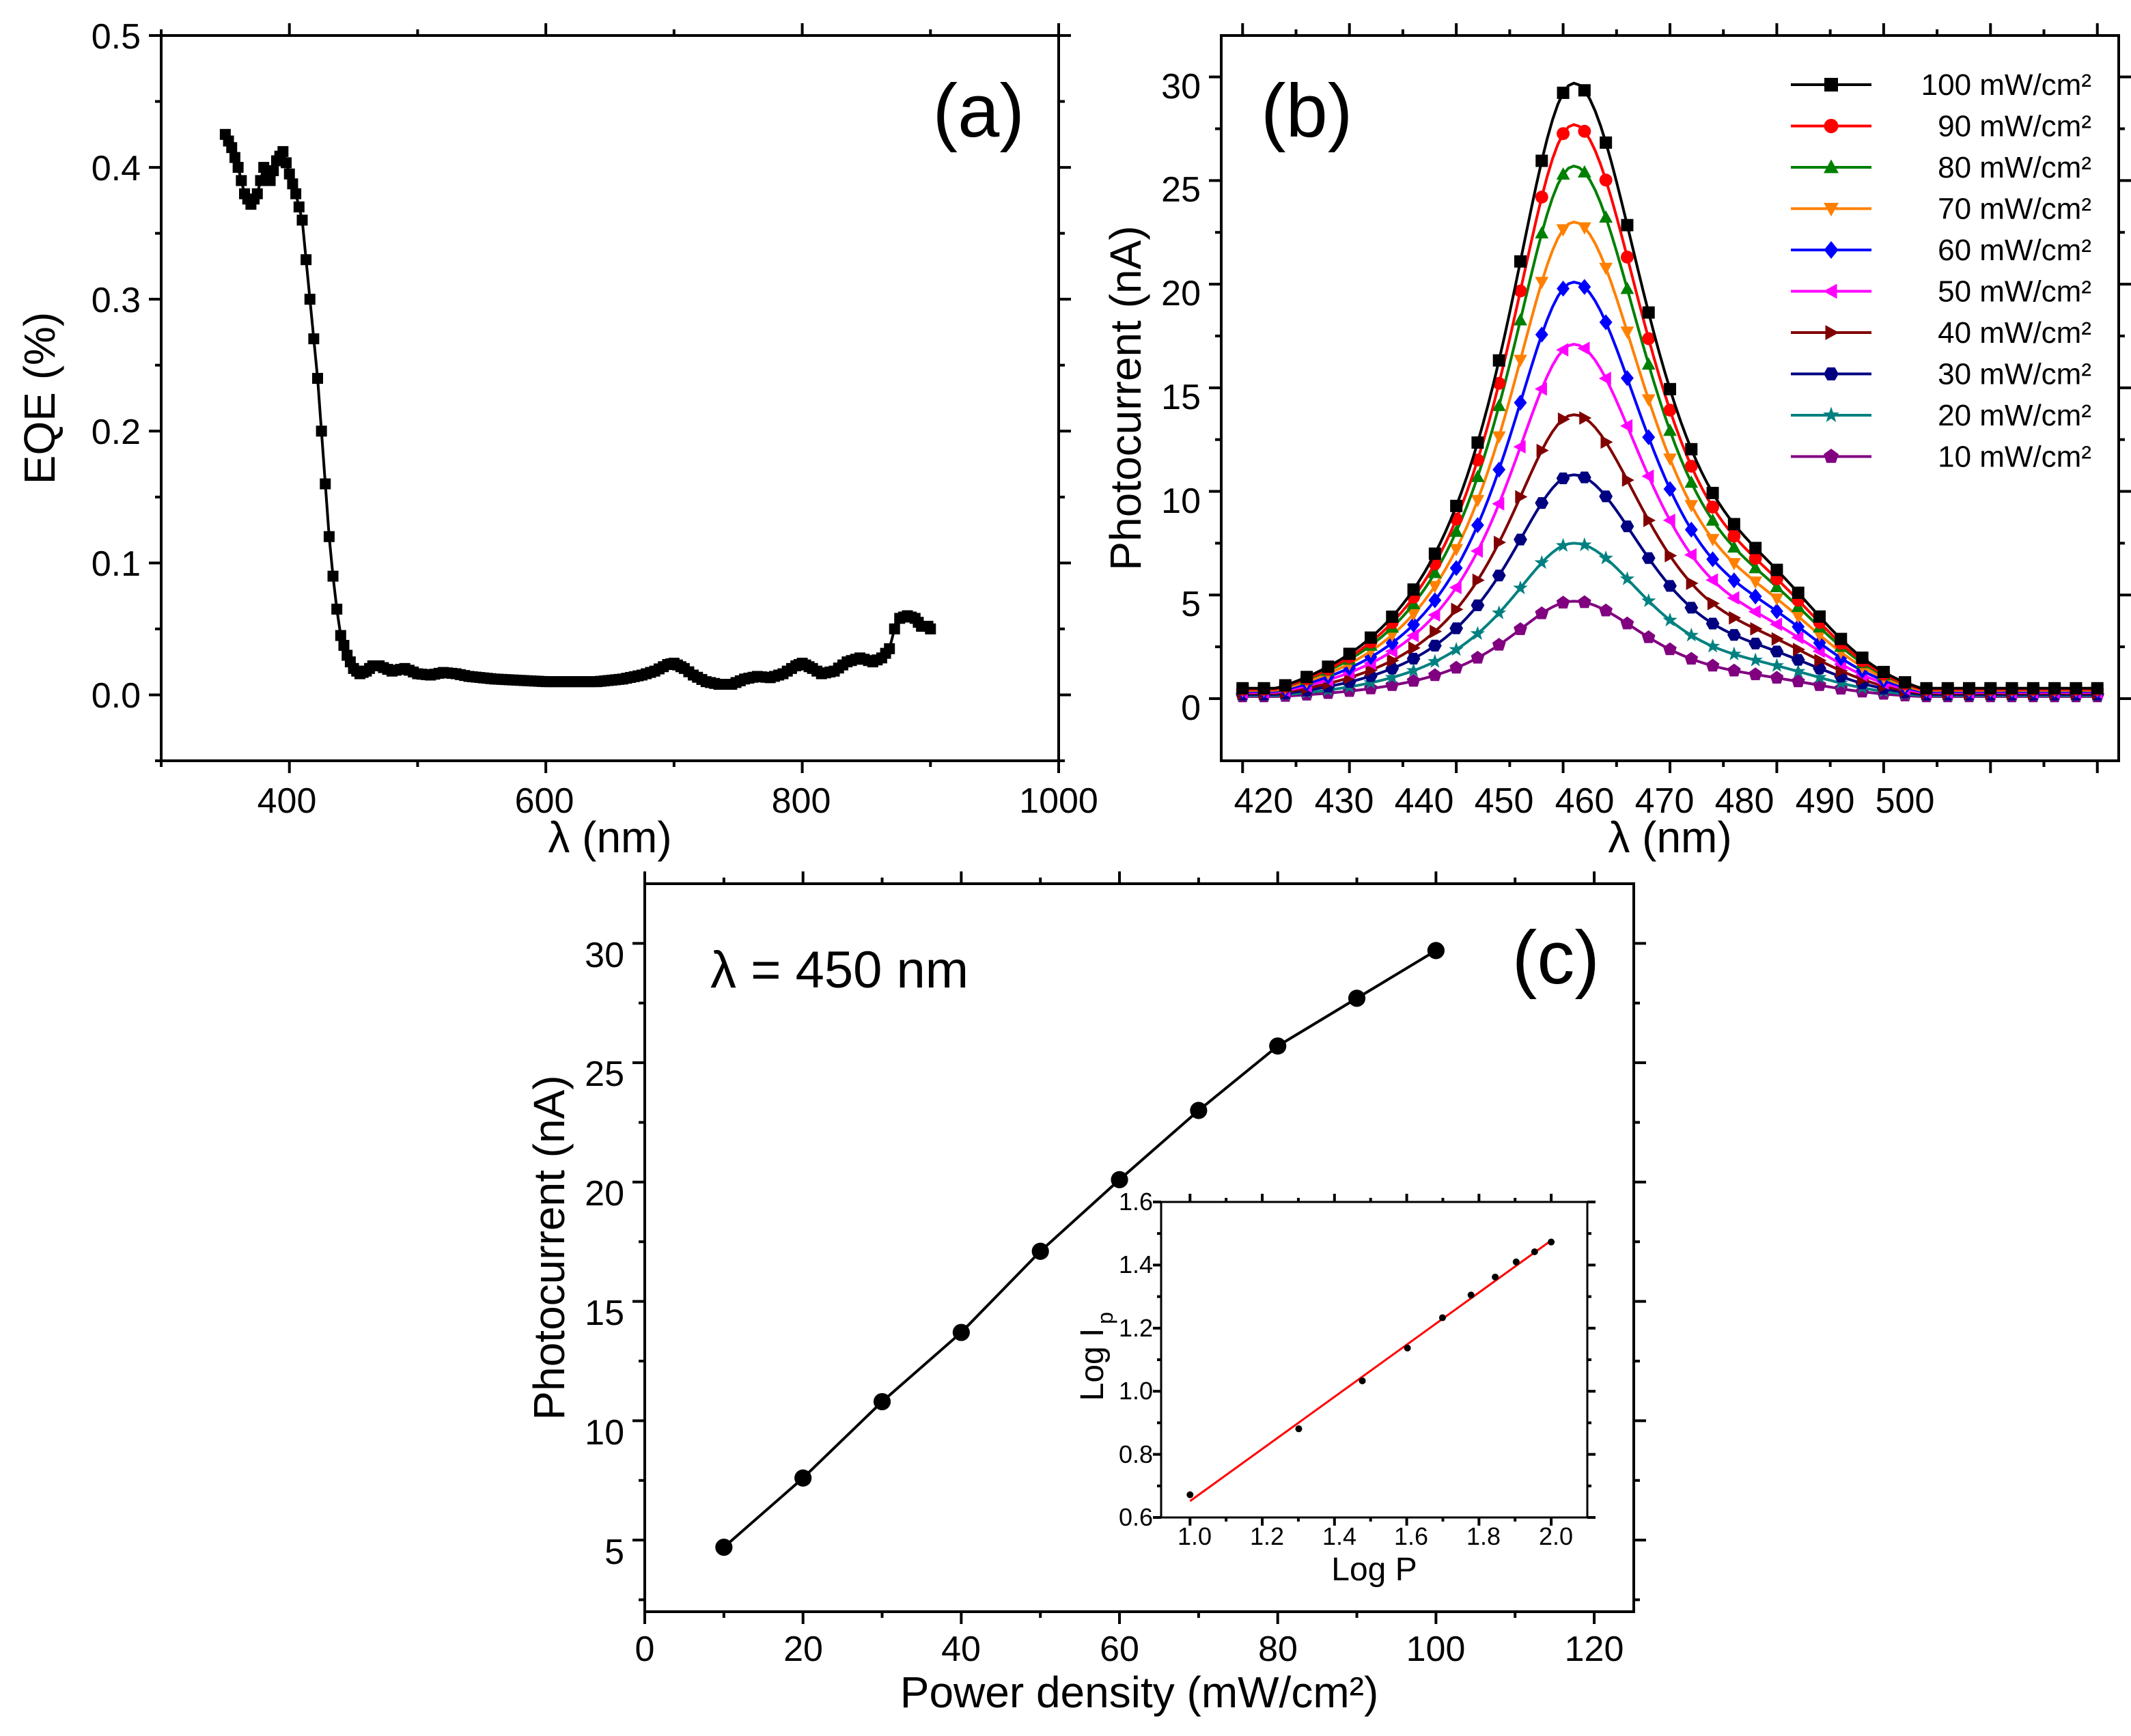 The image size is (2131, 1736). Describe the element at coordinates (116, 564) in the screenshot. I see `panel-a-y-tick-label: 0.1` at that location.